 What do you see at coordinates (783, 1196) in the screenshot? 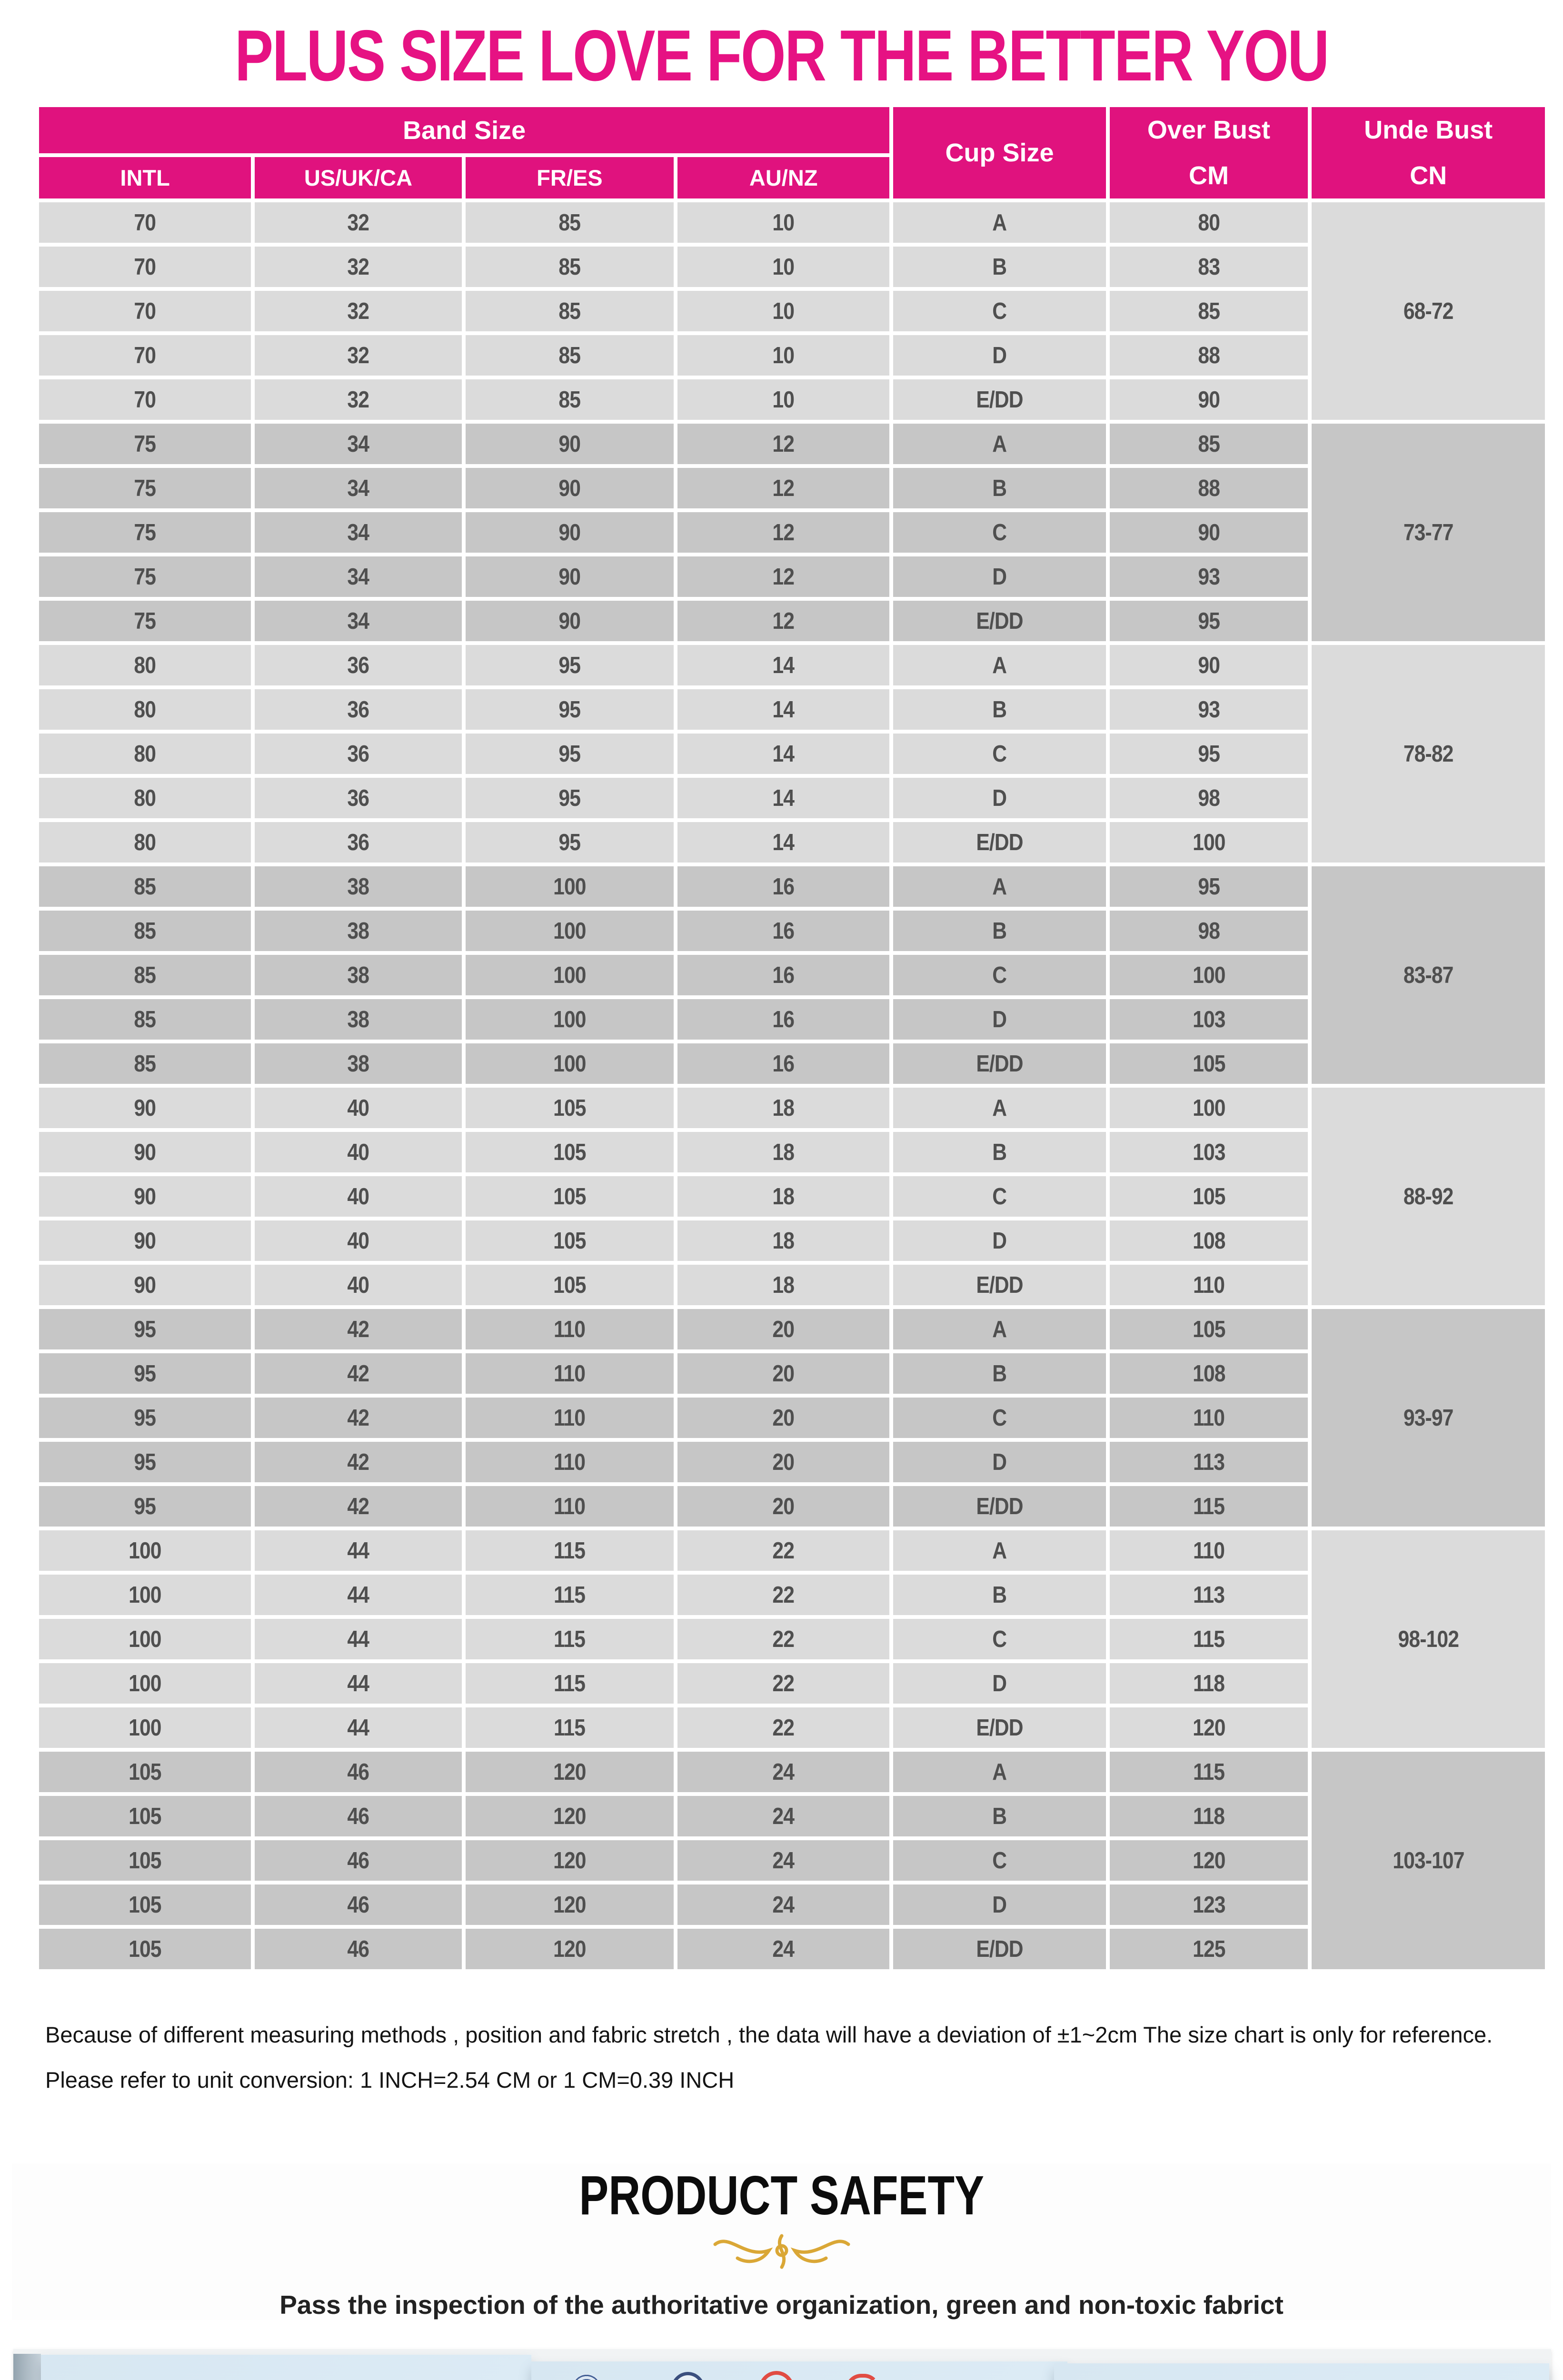
I see `size-cell: 18` at bounding box center [783, 1196].